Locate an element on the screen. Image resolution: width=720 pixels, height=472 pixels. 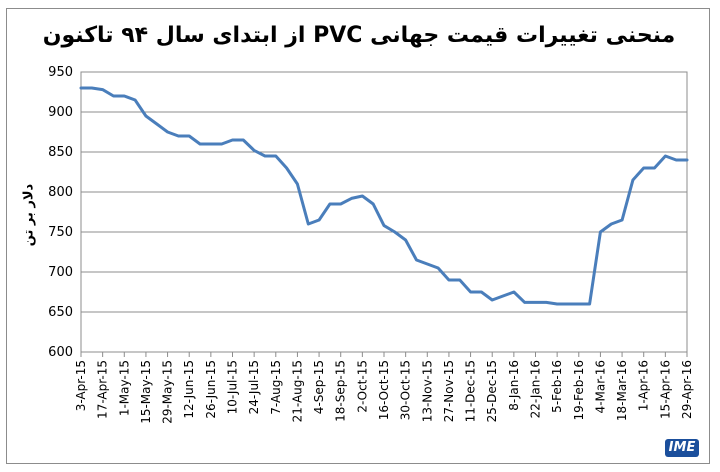
x-tick-label: 22-Jan-16 is located at coordinates (536, 389).